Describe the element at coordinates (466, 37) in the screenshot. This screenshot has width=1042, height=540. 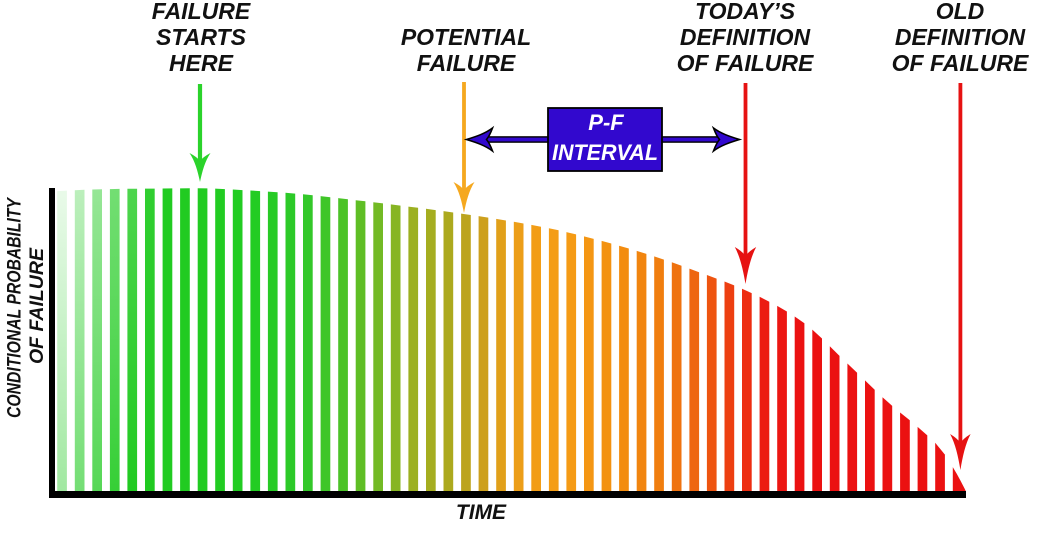
I see `svg-text: POTENTIAL` at that location.